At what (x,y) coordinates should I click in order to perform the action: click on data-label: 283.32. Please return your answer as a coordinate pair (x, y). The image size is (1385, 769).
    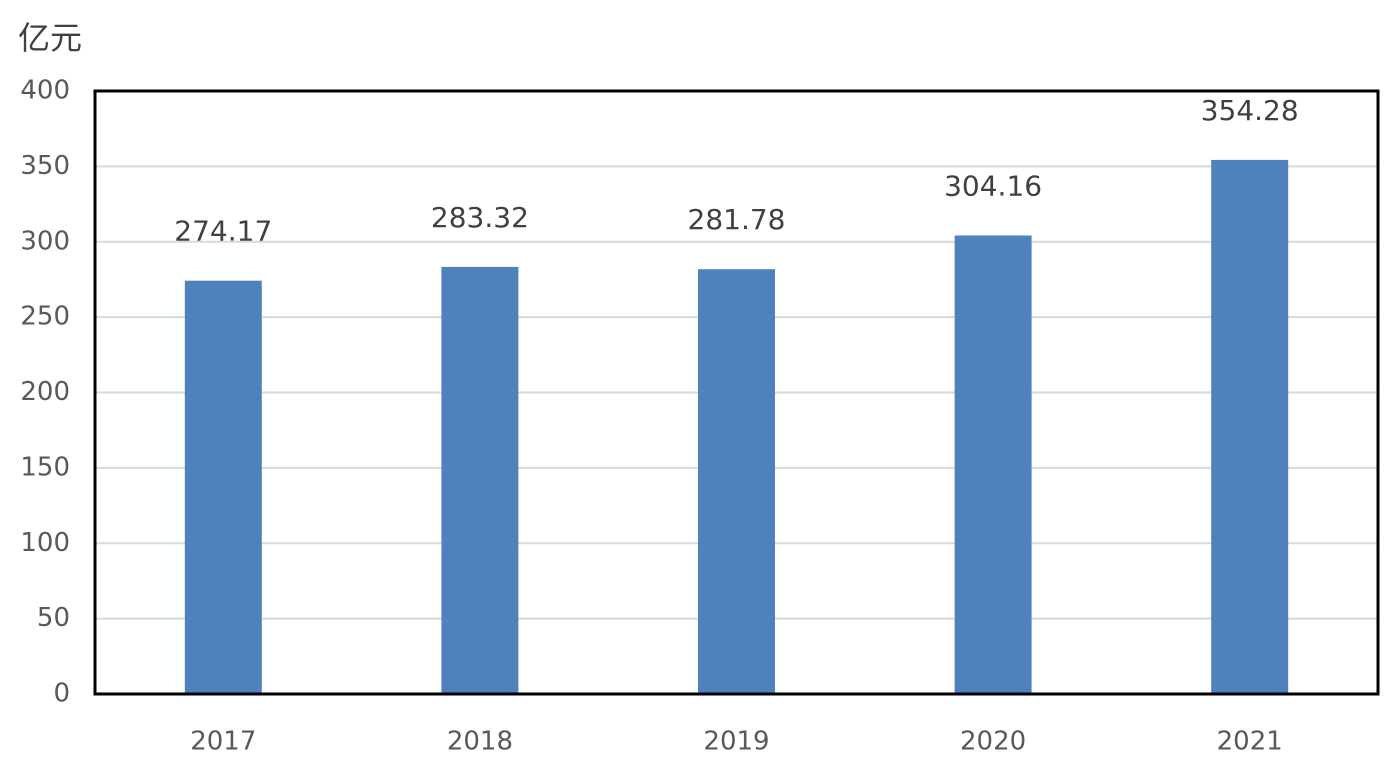
    Looking at the image, I should click on (480, 217).